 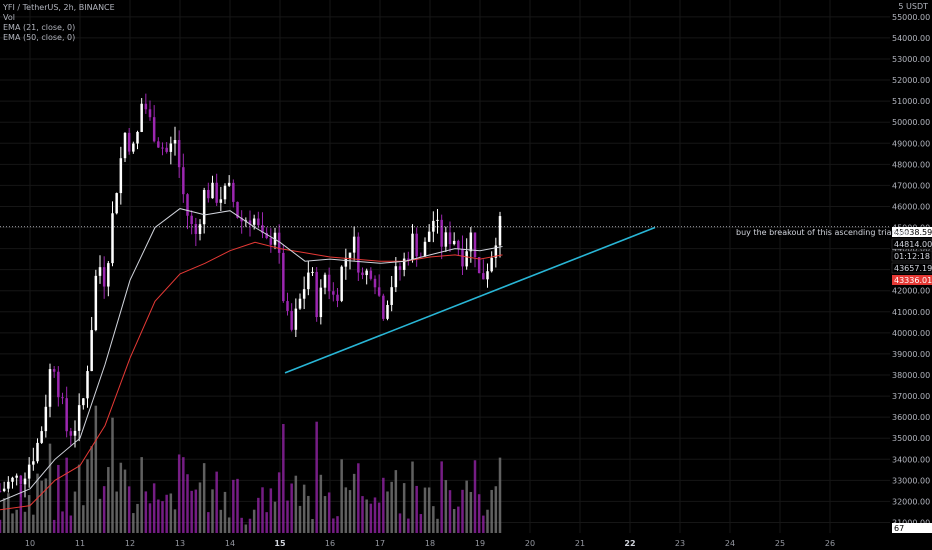 What do you see at coordinates (911, 312) in the screenshot?
I see `y-tick-label: 41000.00` at bounding box center [911, 312].